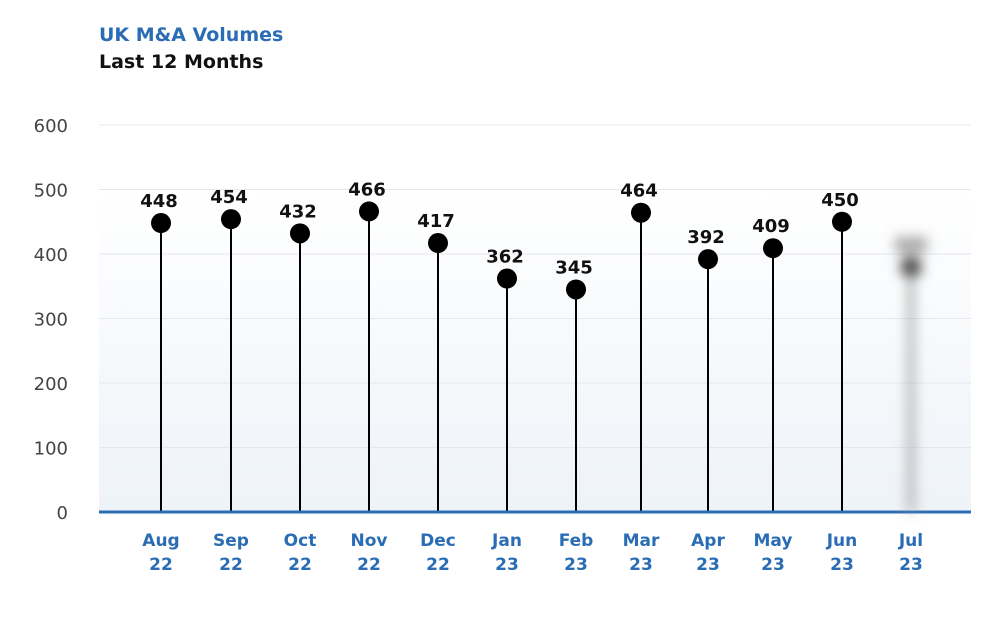  I want to click on x-tick-label: Dec, so click(438, 541).